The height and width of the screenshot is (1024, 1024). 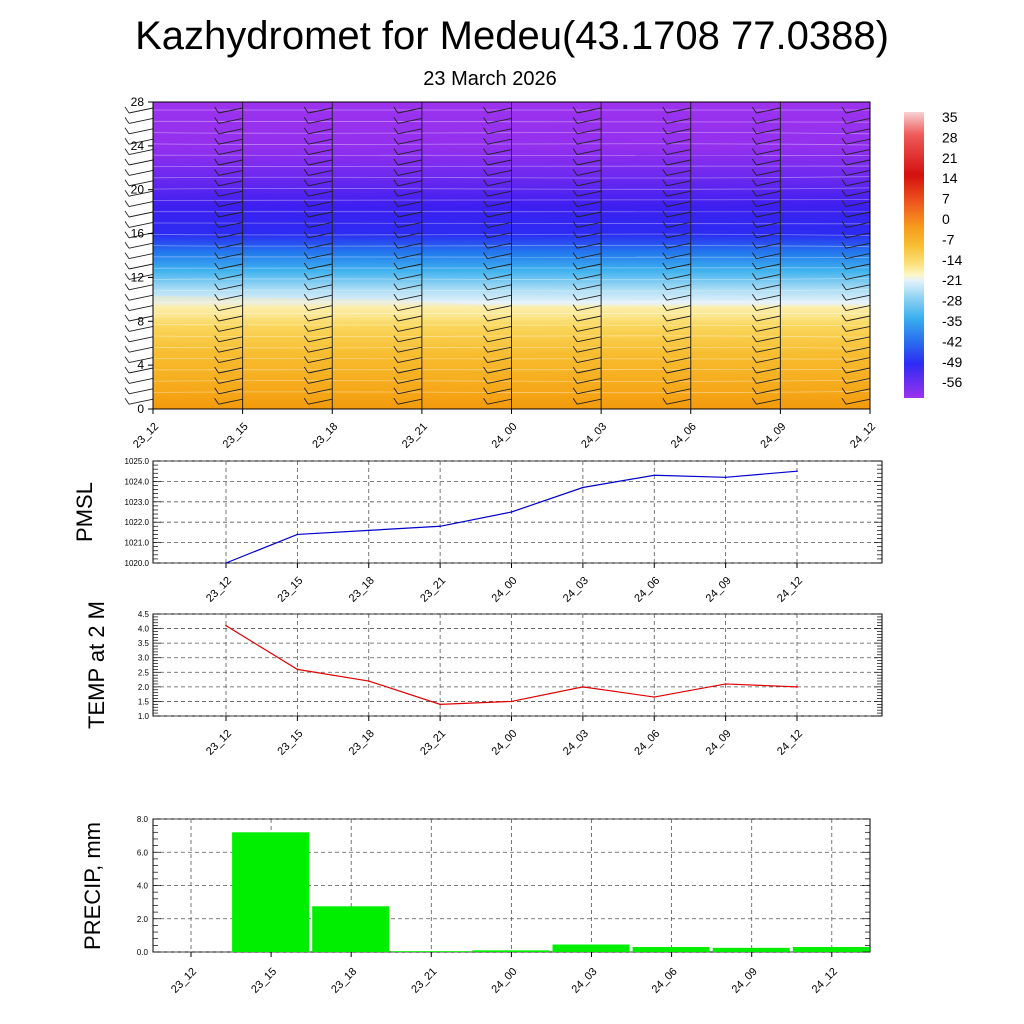 What do you see at coordinates (684, 436) in the screenshot?
I see `x-tick-label: 24_06` at bounding box center [684, 436].